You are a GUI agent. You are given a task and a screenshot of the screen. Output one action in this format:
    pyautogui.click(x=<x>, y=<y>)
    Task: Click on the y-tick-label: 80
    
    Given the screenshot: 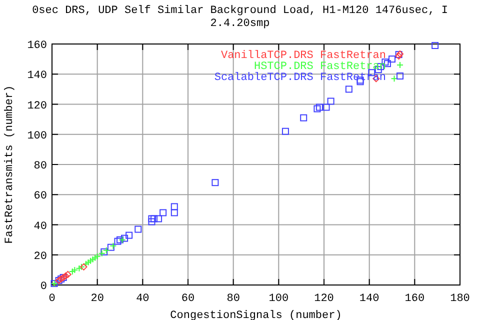 What is the action you would take?
    pyautogui.click(x=40, y=166)
    